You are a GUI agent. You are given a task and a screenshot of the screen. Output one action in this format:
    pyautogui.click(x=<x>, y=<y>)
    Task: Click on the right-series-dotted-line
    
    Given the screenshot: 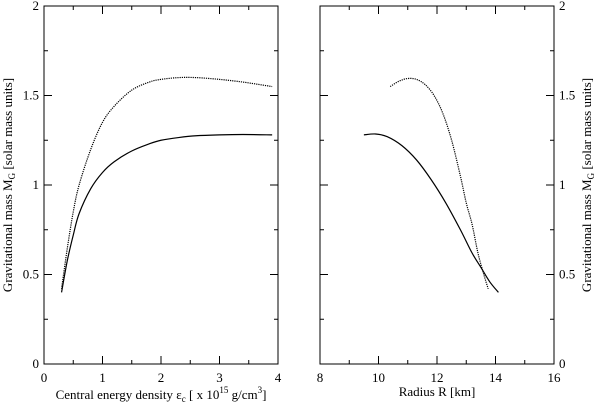 What is the action you would take?
    pyautogui.click(x=439, y=183)
    